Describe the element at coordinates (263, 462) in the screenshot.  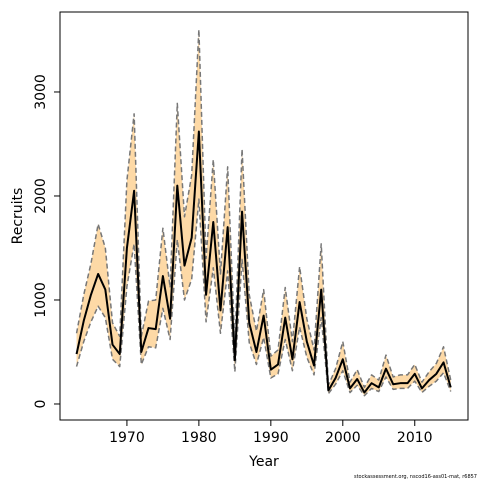
I see `x-axis-label: Year` at that location.